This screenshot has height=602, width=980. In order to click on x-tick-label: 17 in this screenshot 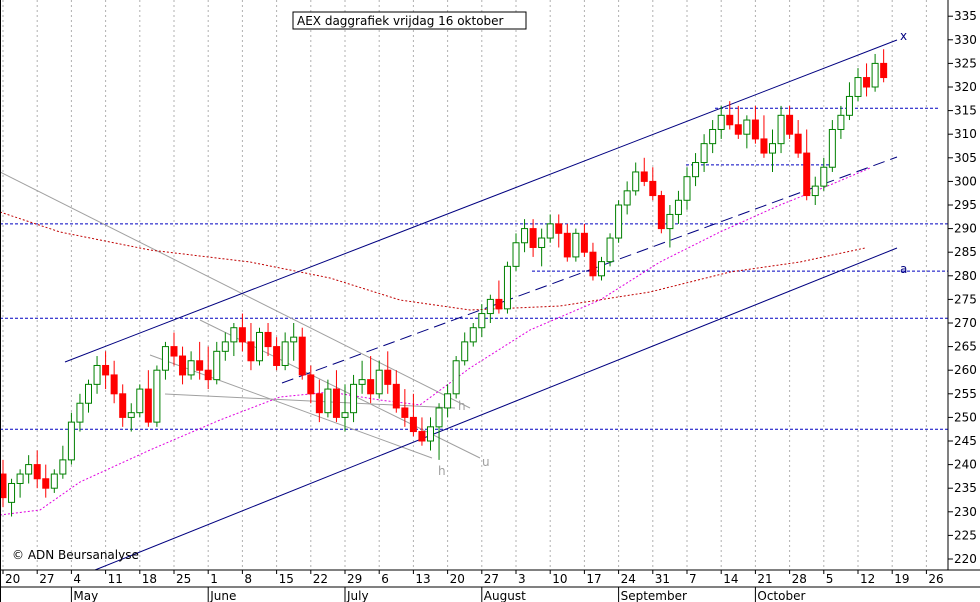, I will do `click(593, 579)`.